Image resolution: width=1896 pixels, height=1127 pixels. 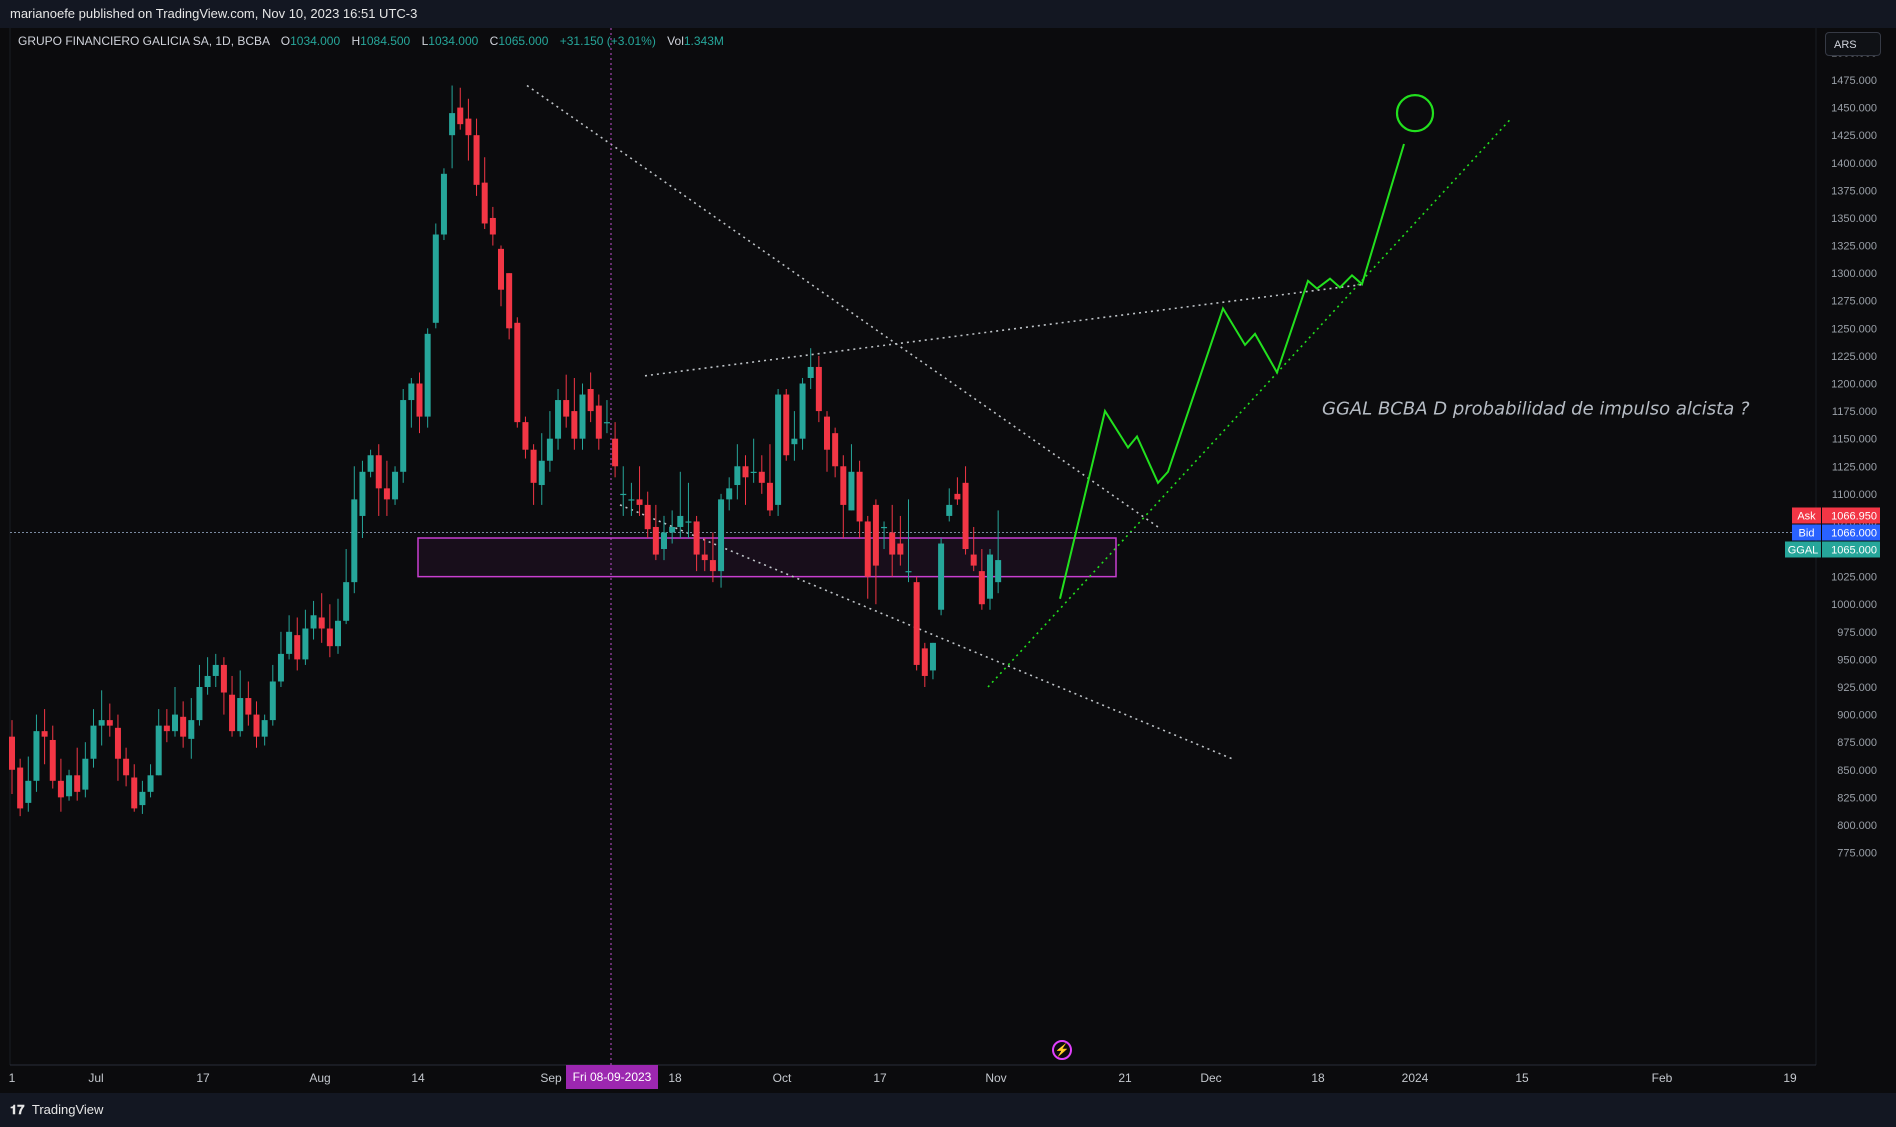 I want to click on crosshair-date-label: Fri 08-09-2023, so click(x=612, y=1077).